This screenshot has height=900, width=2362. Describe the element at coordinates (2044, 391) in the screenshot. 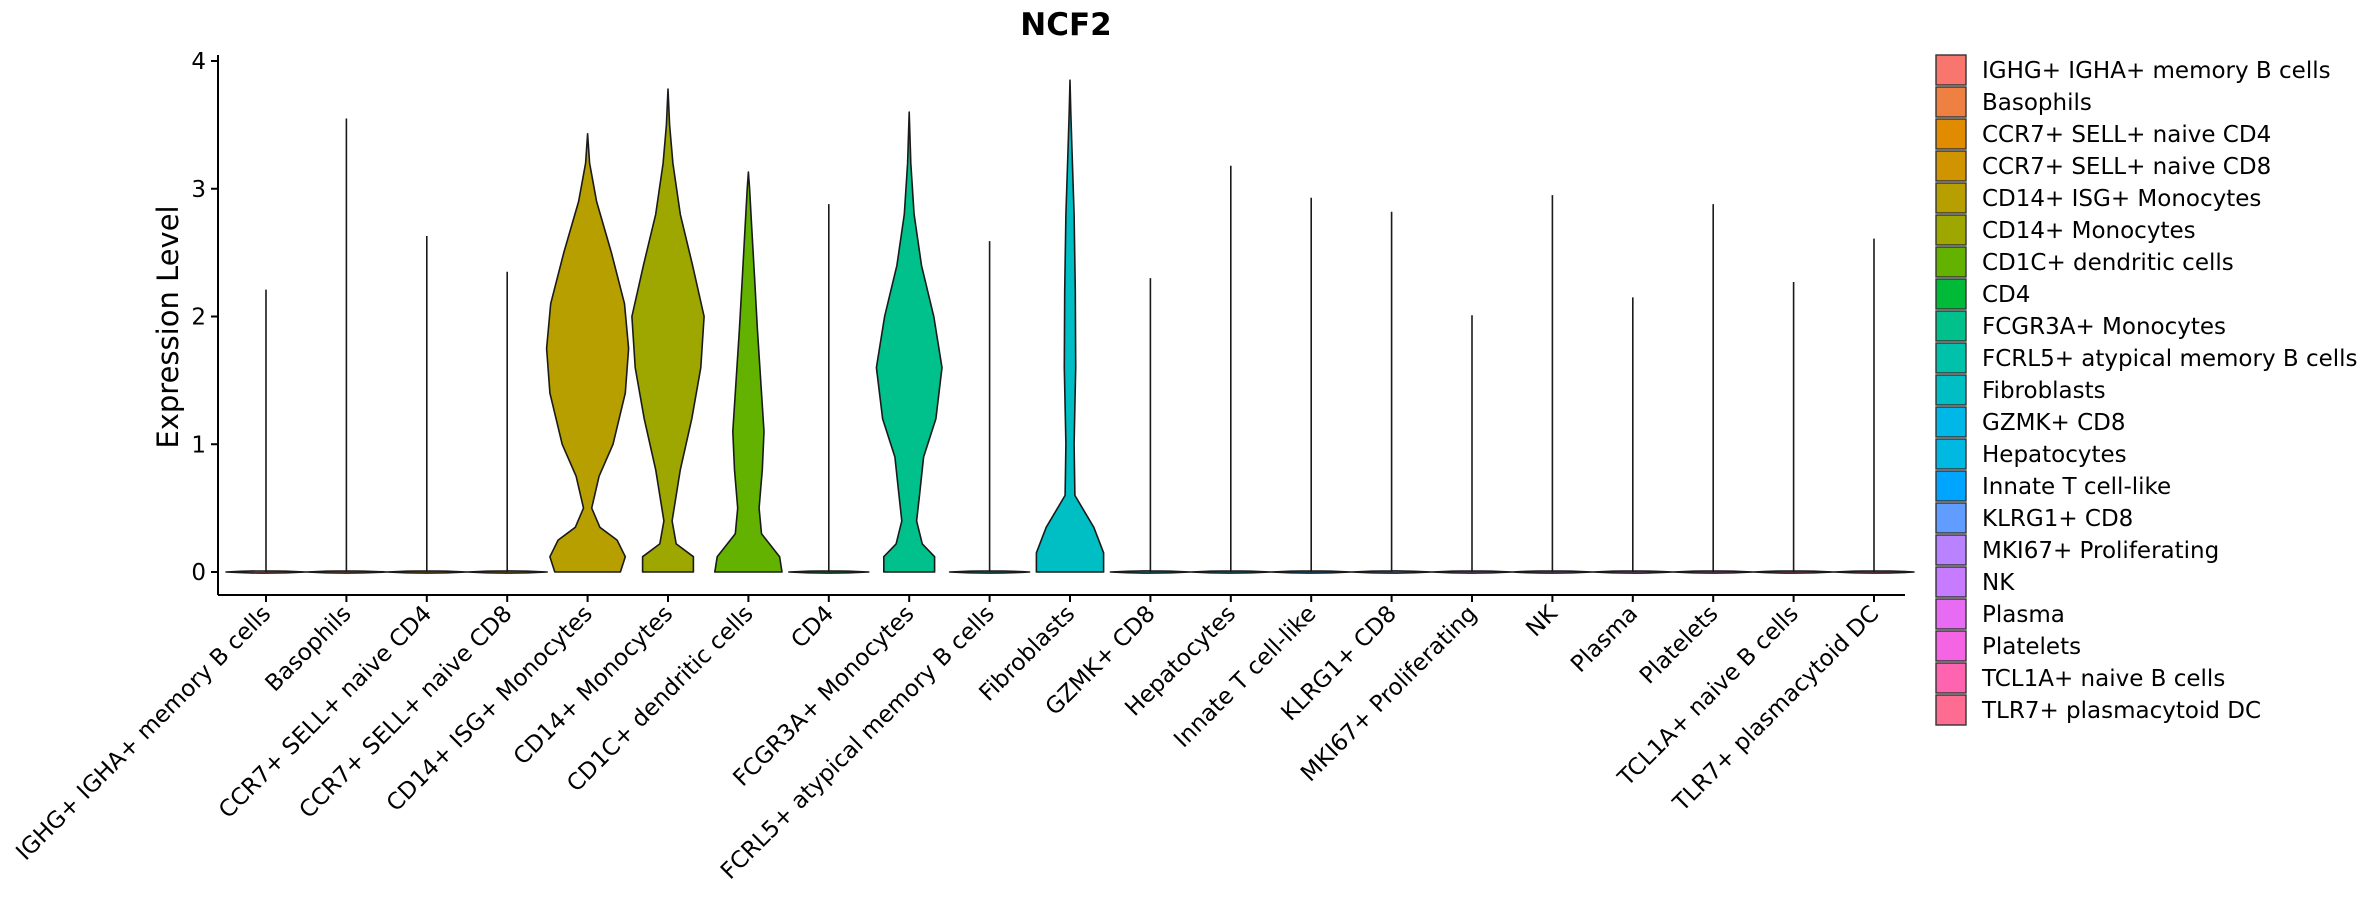

I see `legend-label: Fibroblasts` at that location.